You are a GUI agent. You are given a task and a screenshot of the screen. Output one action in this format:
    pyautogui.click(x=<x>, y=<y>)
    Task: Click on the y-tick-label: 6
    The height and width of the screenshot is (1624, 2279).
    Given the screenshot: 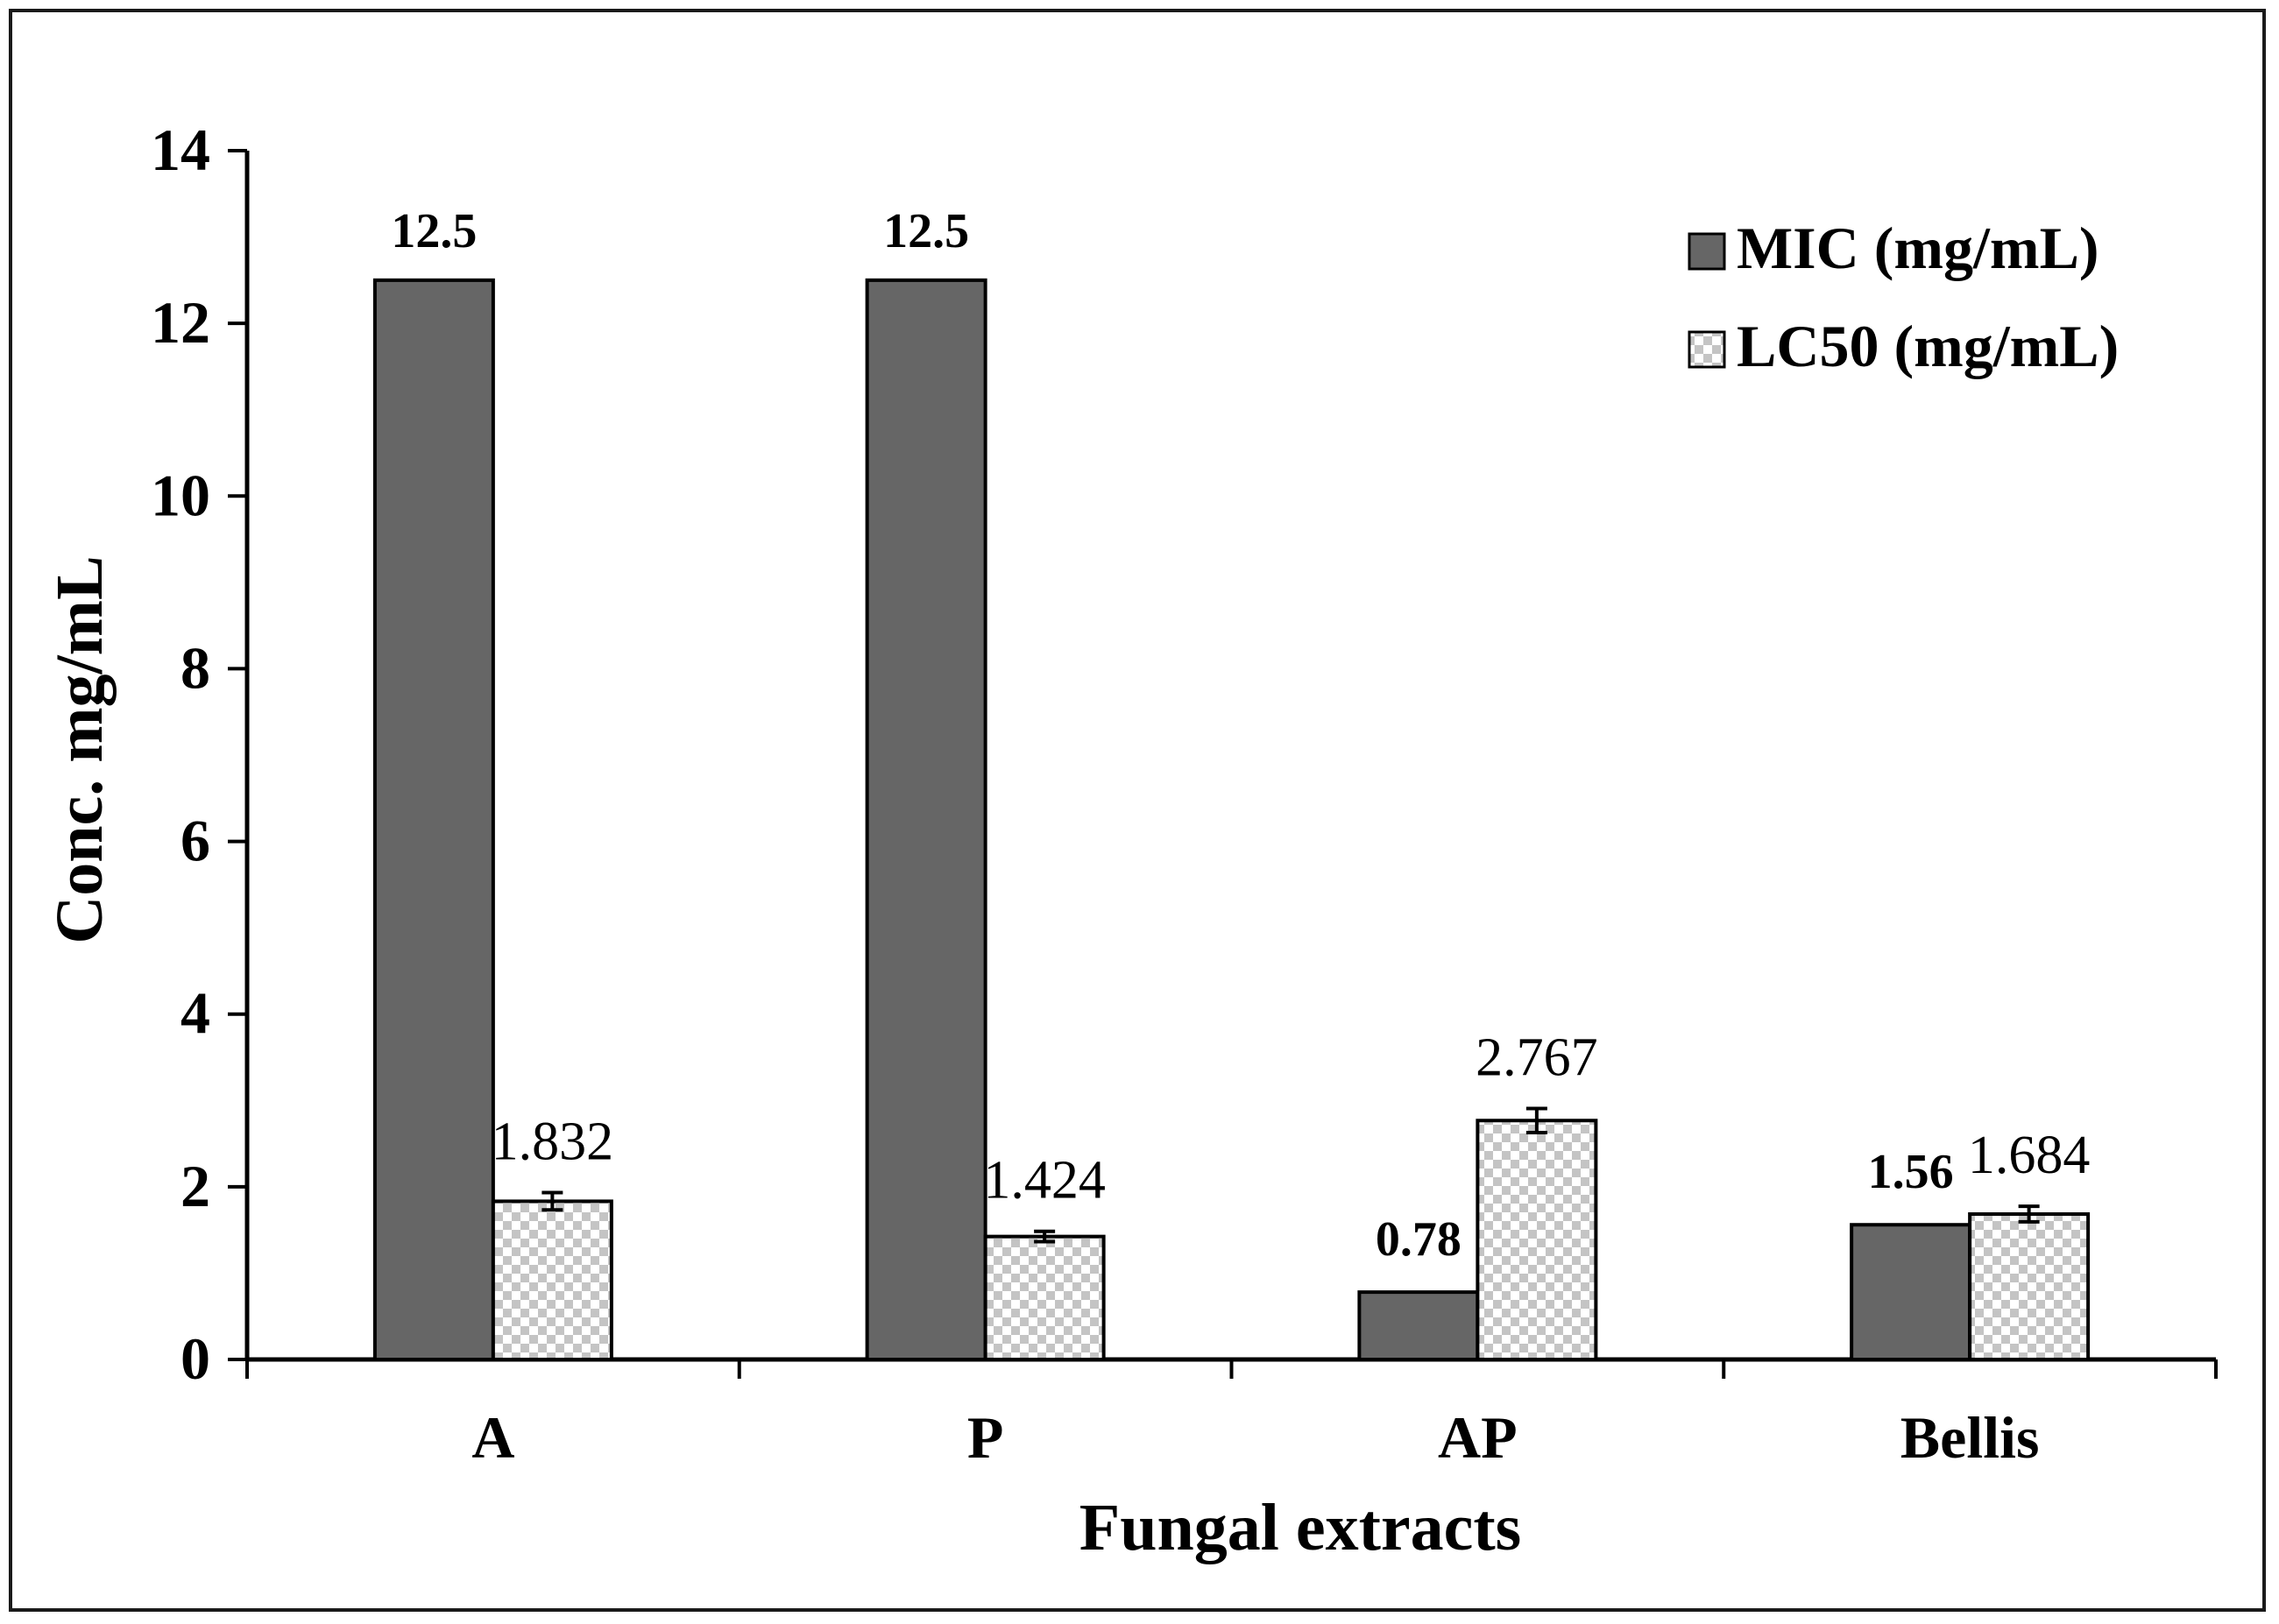 What is the action you would take?
    pyautogui.click(x=195, y=841)
    